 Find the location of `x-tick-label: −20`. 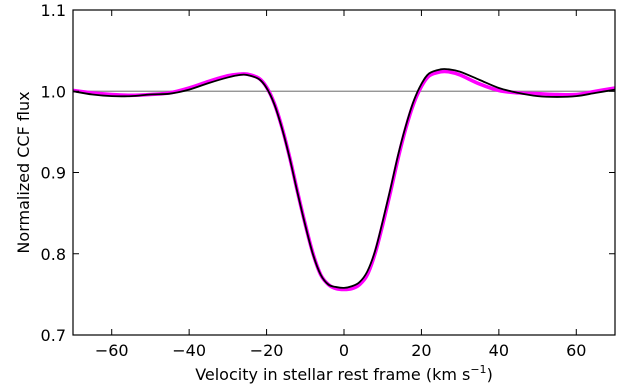

x-tick-label: −20 is located at coordinates (267, 350).